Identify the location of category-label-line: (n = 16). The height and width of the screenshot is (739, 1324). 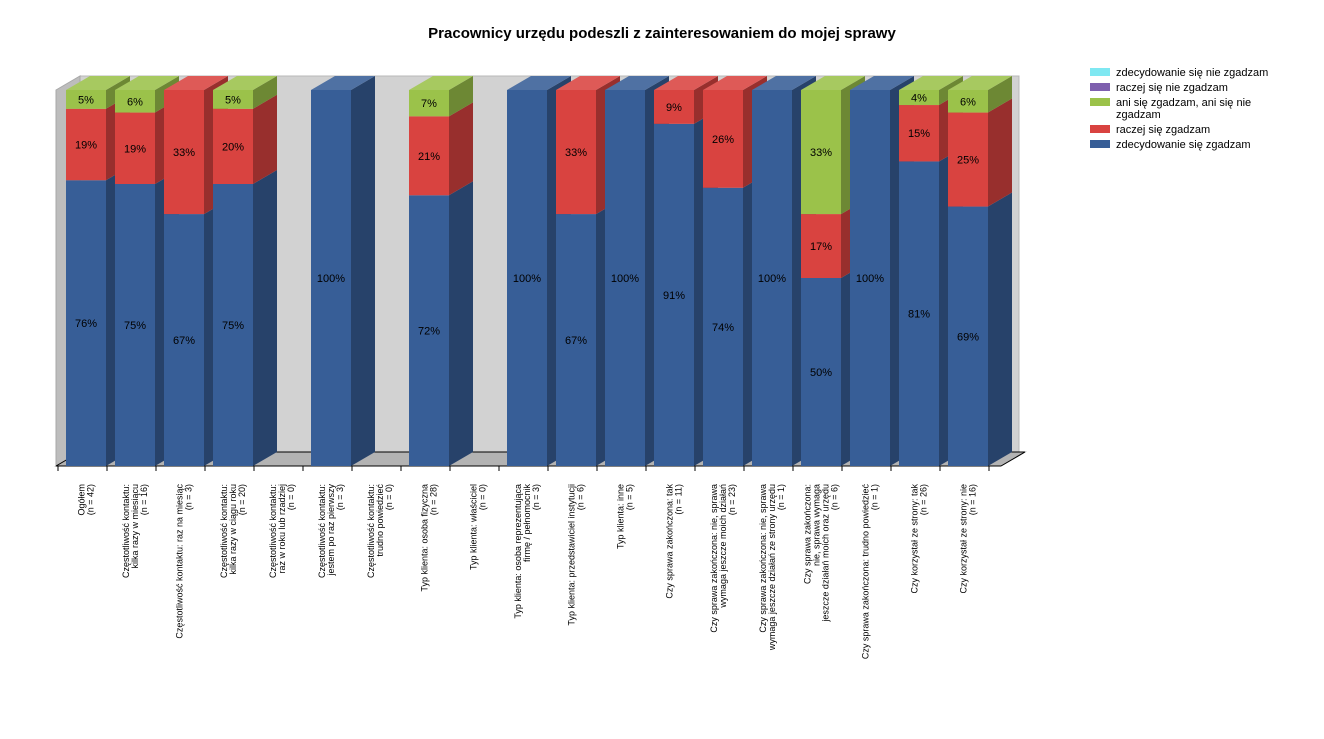
(144, 499).